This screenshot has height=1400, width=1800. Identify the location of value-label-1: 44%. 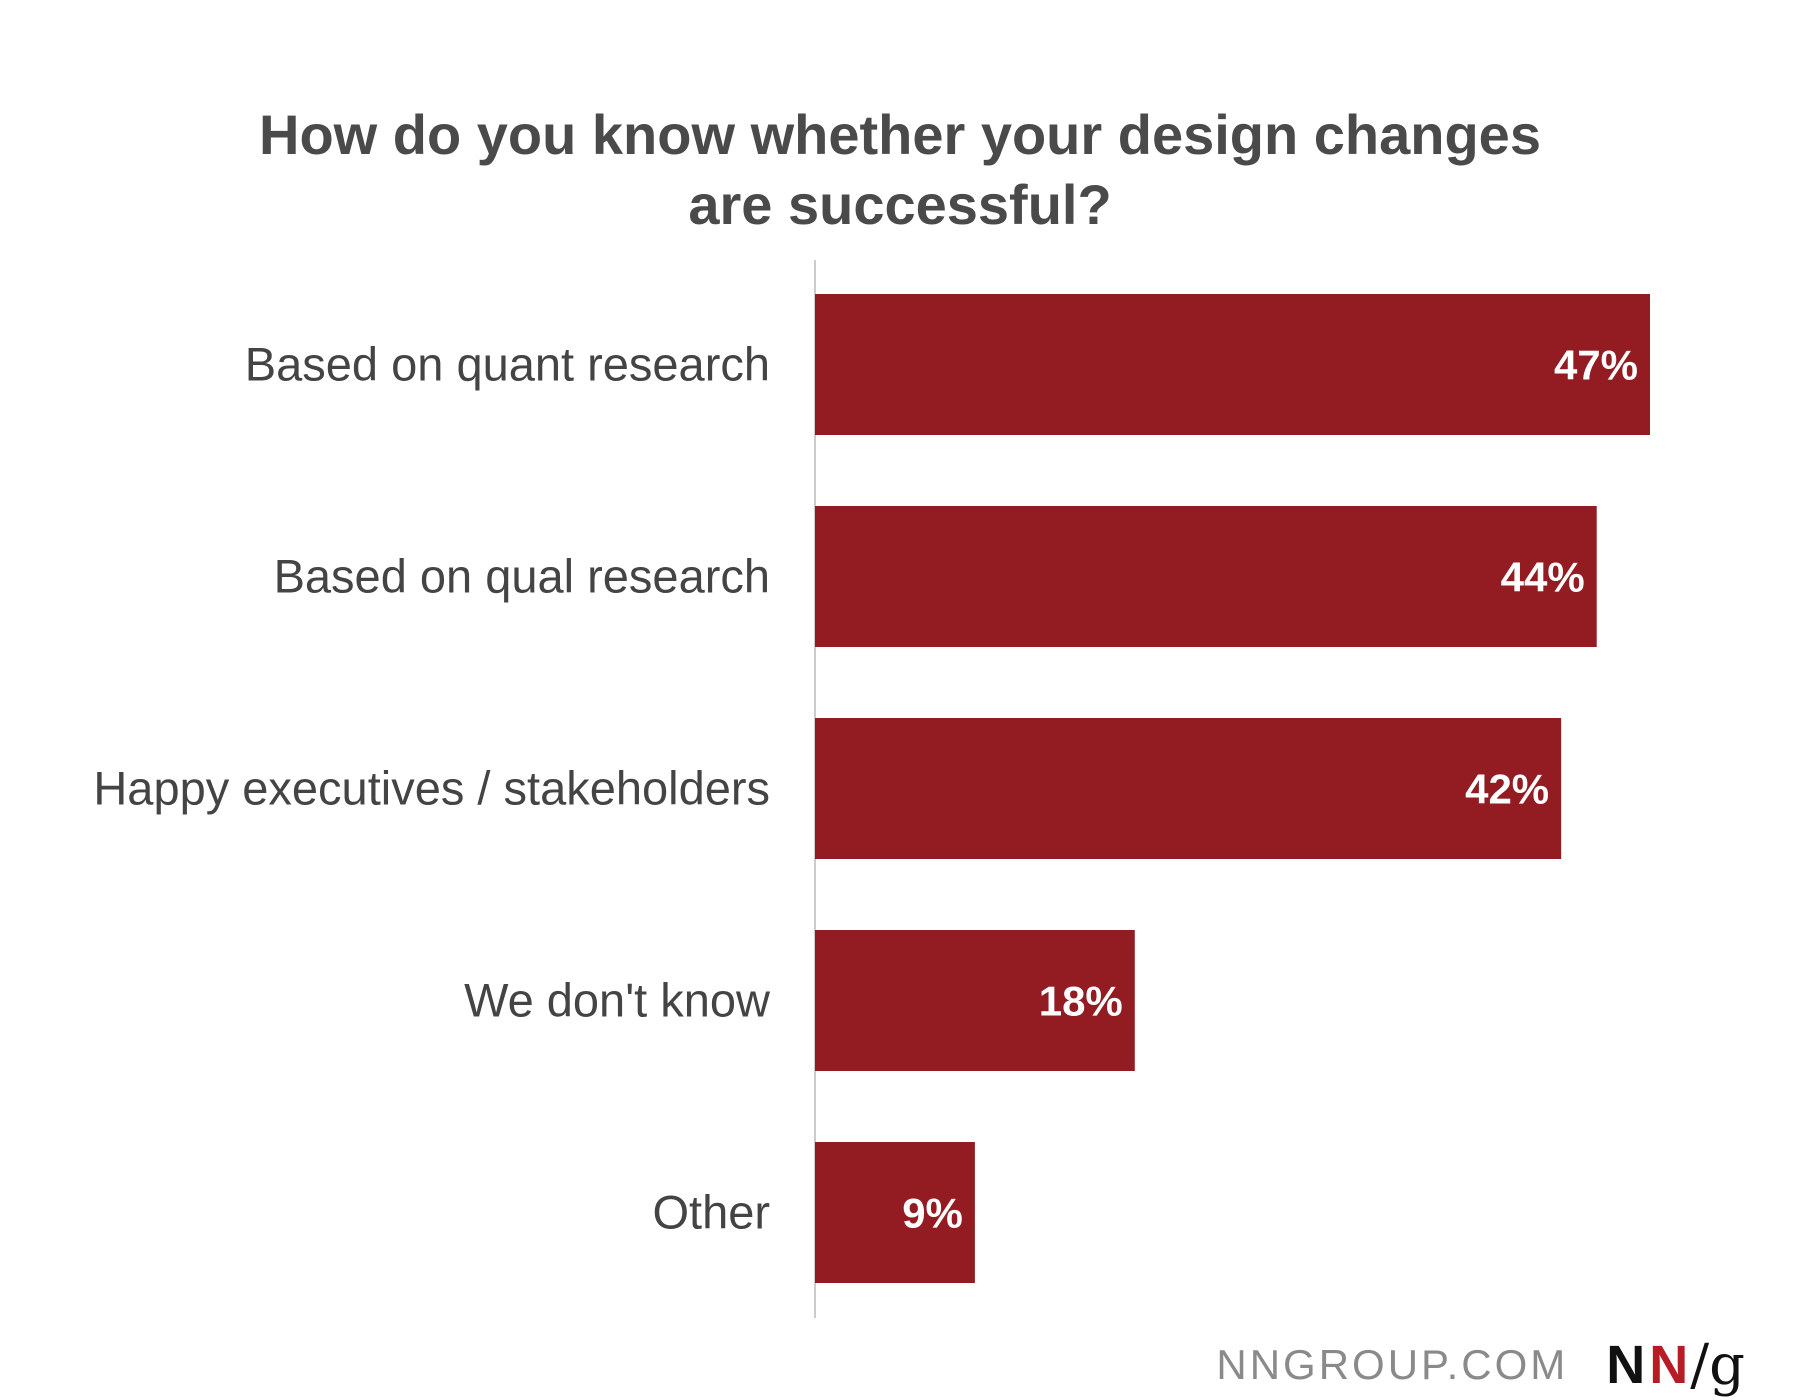
(1543, 577).